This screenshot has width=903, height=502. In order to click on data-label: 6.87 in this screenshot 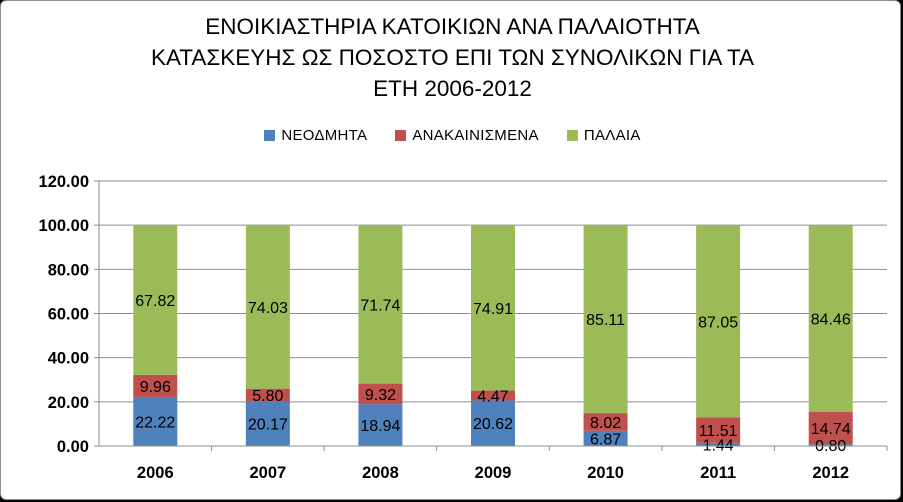, I will do `click(605, 439)`.